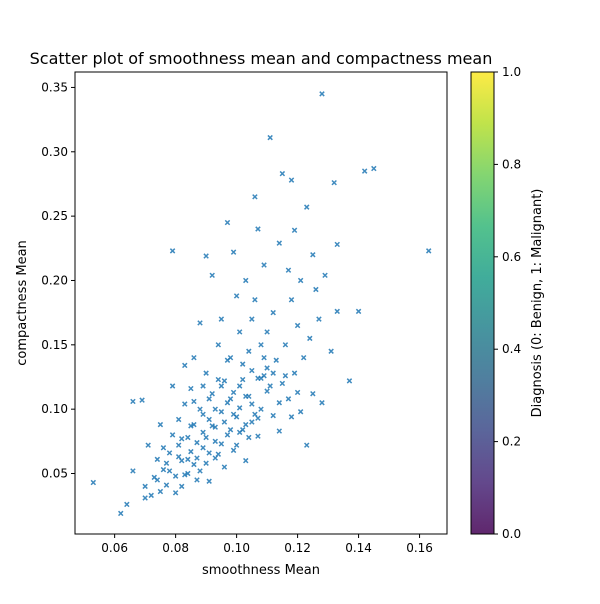 The image size is (600, 604). What do you see at coordinates (114, 548) in the screenshot?
I see `x-tick-label: 0.06` at bounding box center [114, 548].